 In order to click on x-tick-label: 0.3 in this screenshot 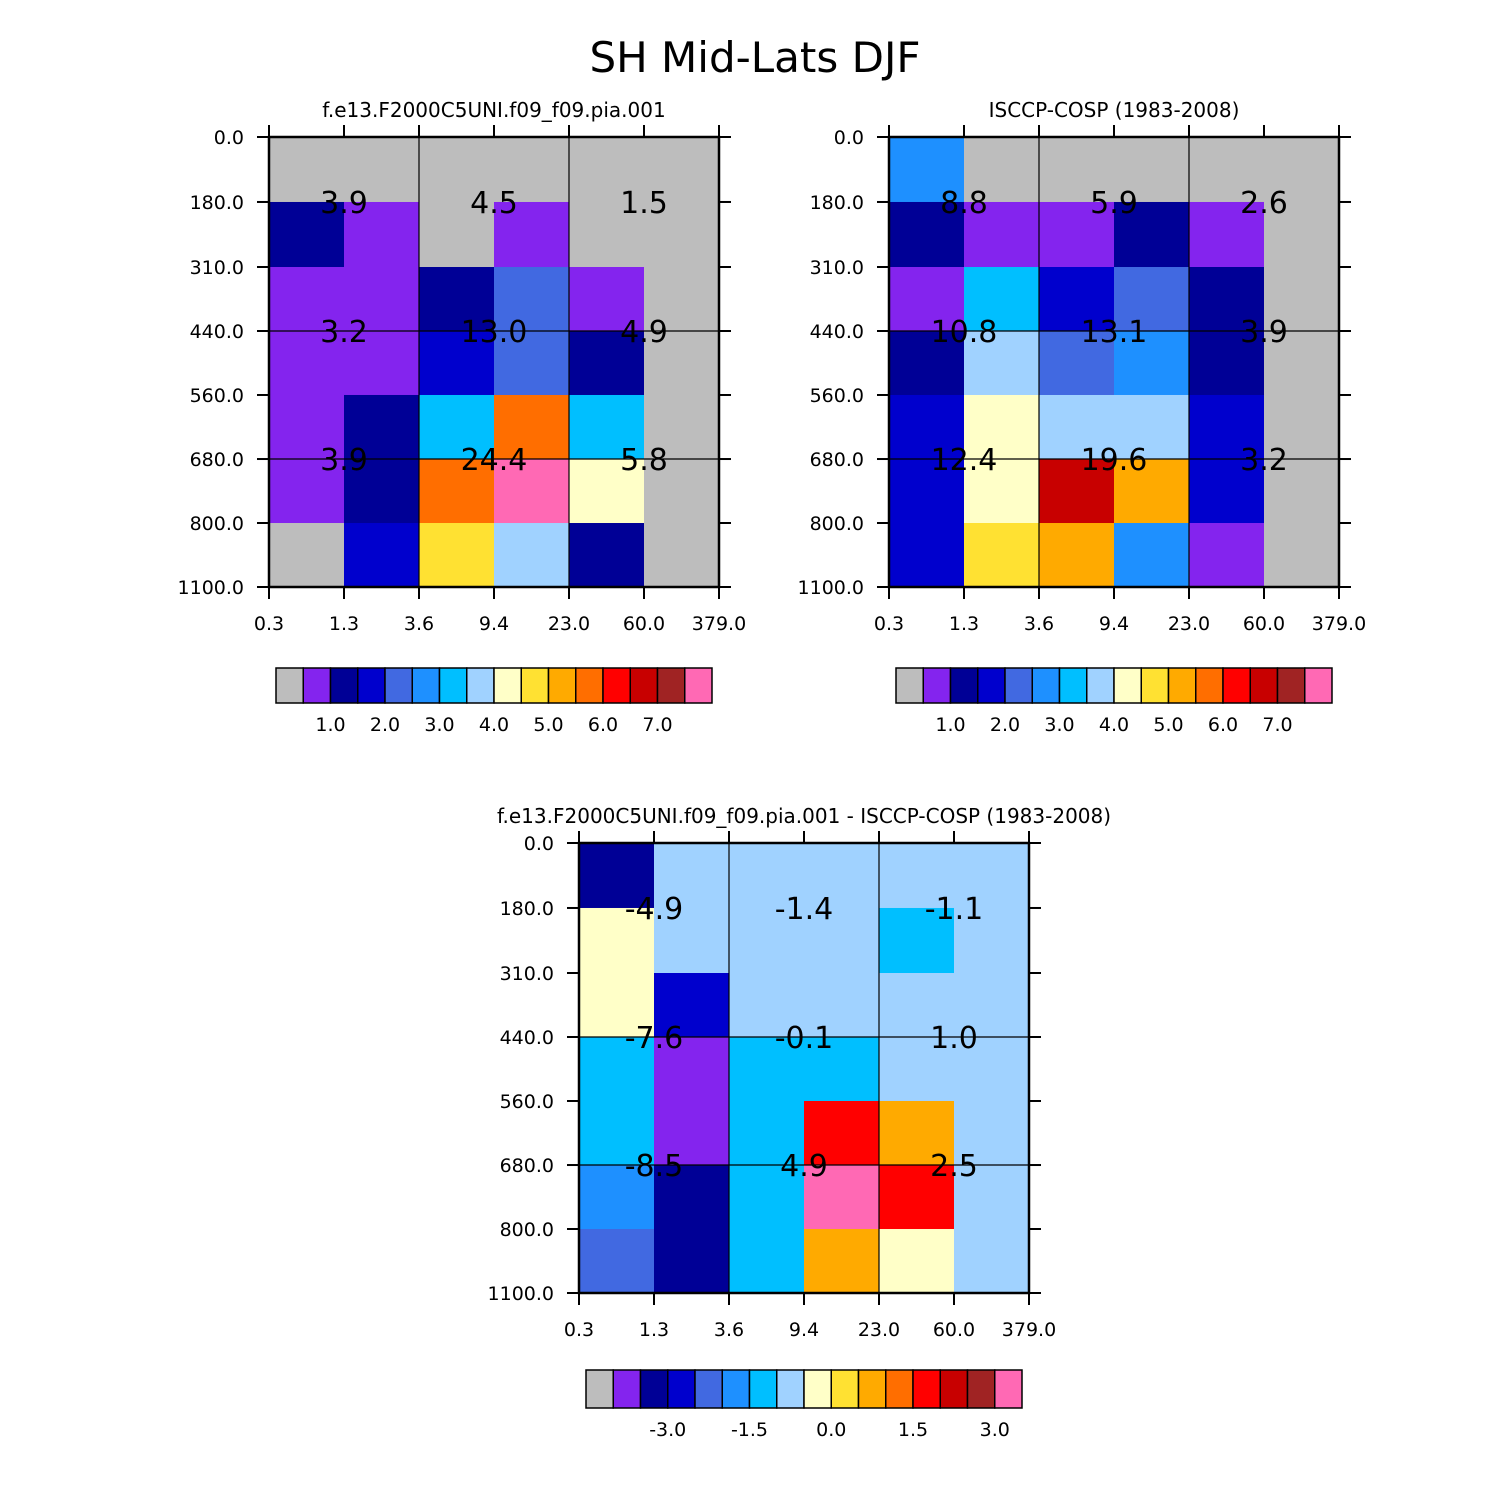, I will do `click(579, 1330)`.